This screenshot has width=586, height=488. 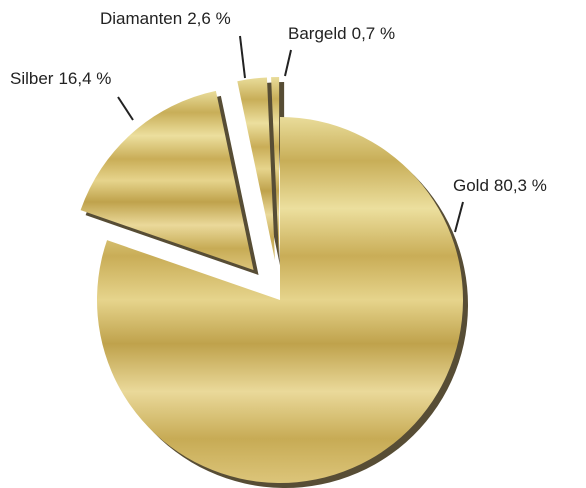 I want to click on slice-label: Silber 16,4 %, so click(x=60, y=78).